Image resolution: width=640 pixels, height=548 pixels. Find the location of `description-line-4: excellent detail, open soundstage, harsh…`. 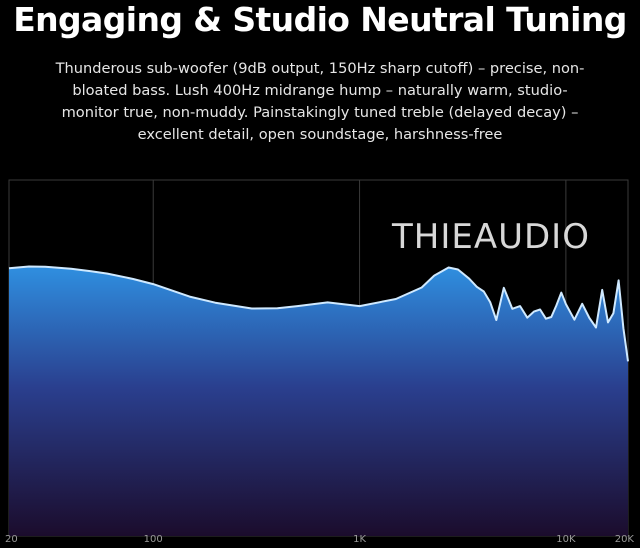

description-line-4: excellent detail, open soundstage, harsh… is located at coordinates (320, 134).